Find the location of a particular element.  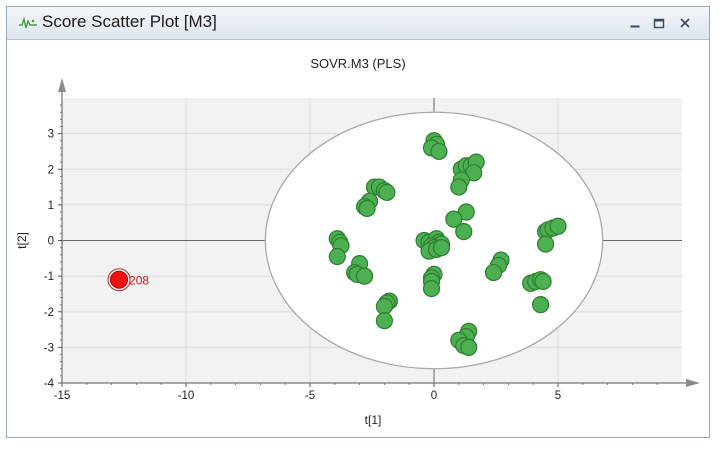

title-bar: Score Scatter Plot [M3] is located at coordinates (358, 23).